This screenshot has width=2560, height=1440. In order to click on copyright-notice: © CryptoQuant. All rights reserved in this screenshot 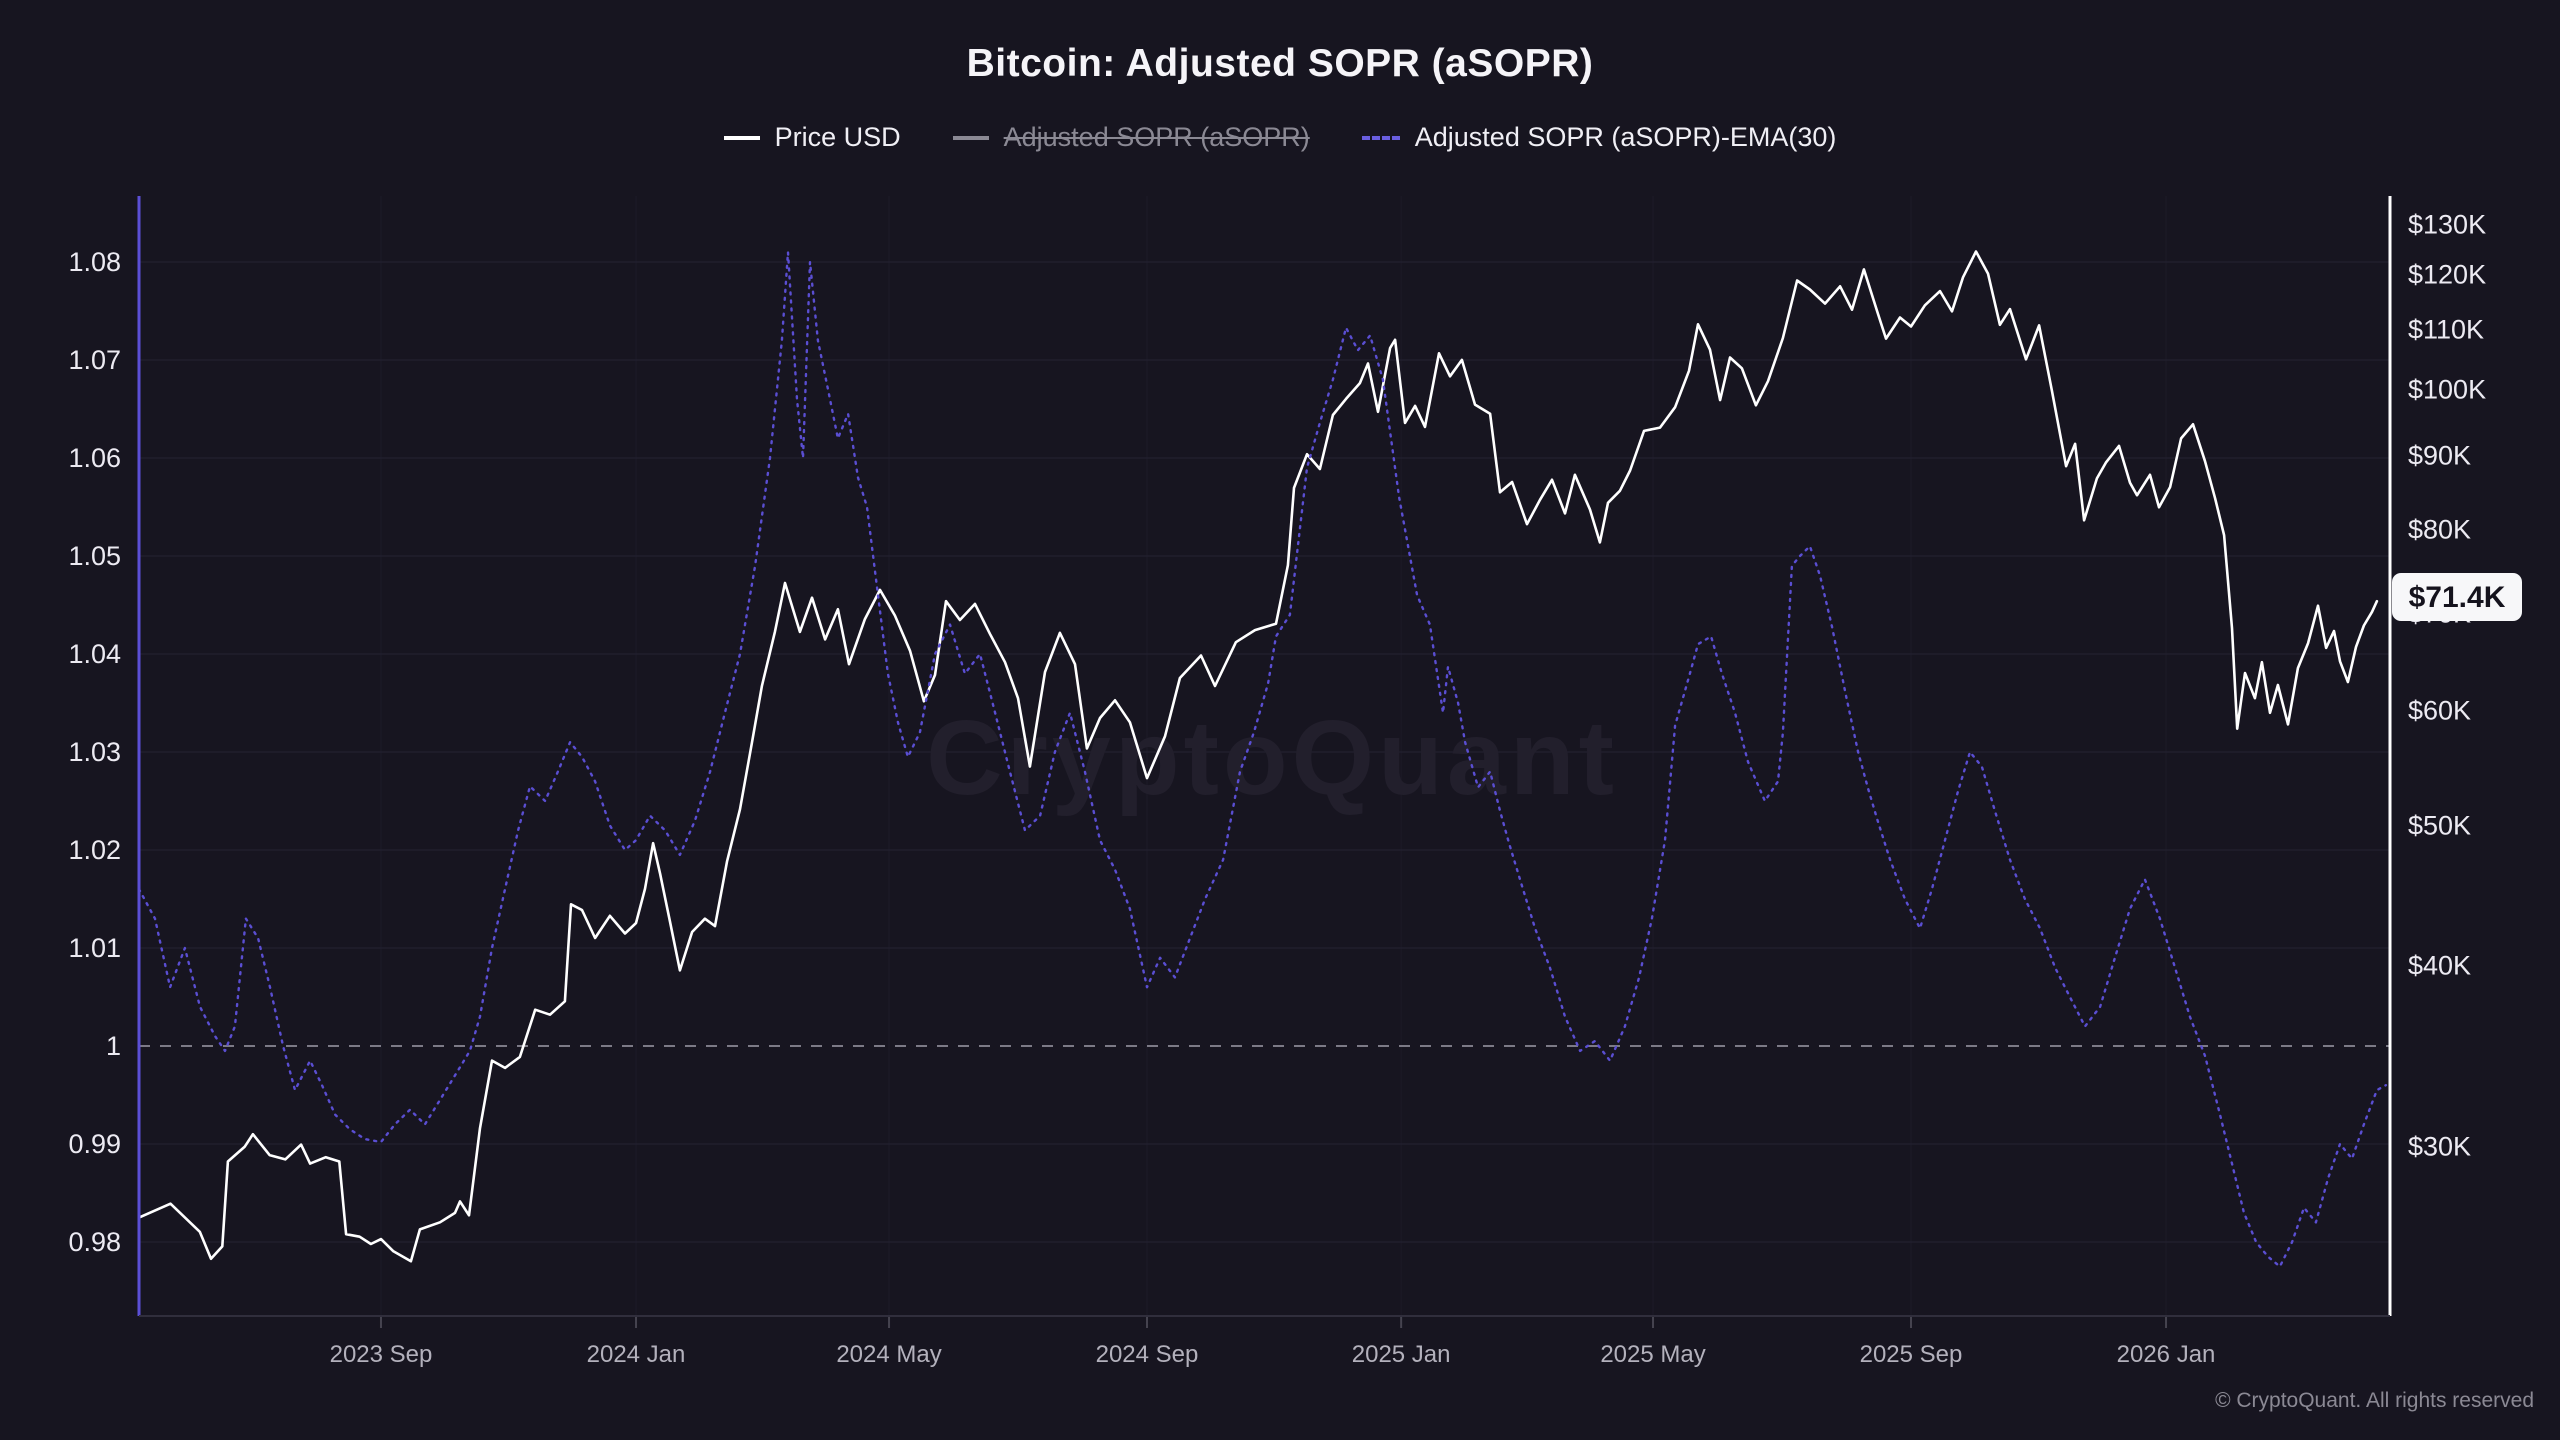, I will do `click(2374, 1400)`.